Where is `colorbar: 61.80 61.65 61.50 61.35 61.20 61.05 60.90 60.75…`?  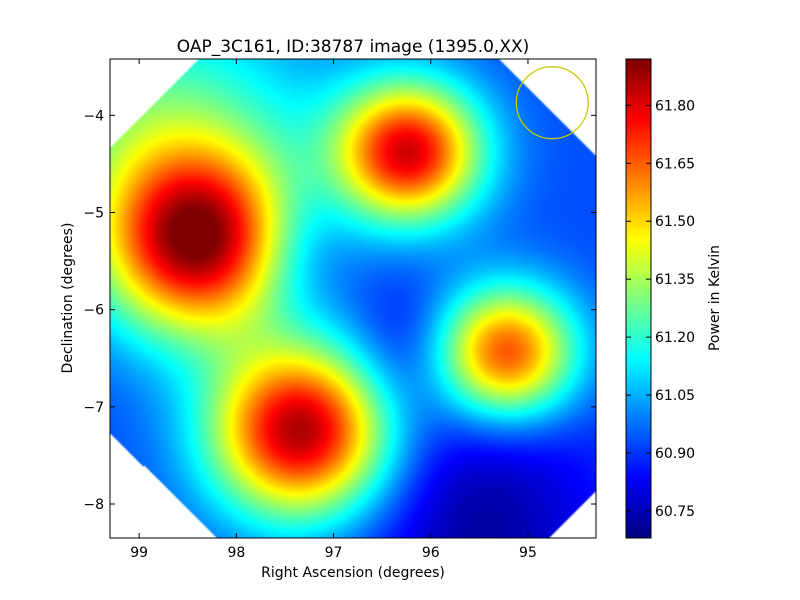 colorbar: 61.80 61.65 61.50 61.35 61.20 61.05 60.90 60.75… is located at coordinates (674, 298).